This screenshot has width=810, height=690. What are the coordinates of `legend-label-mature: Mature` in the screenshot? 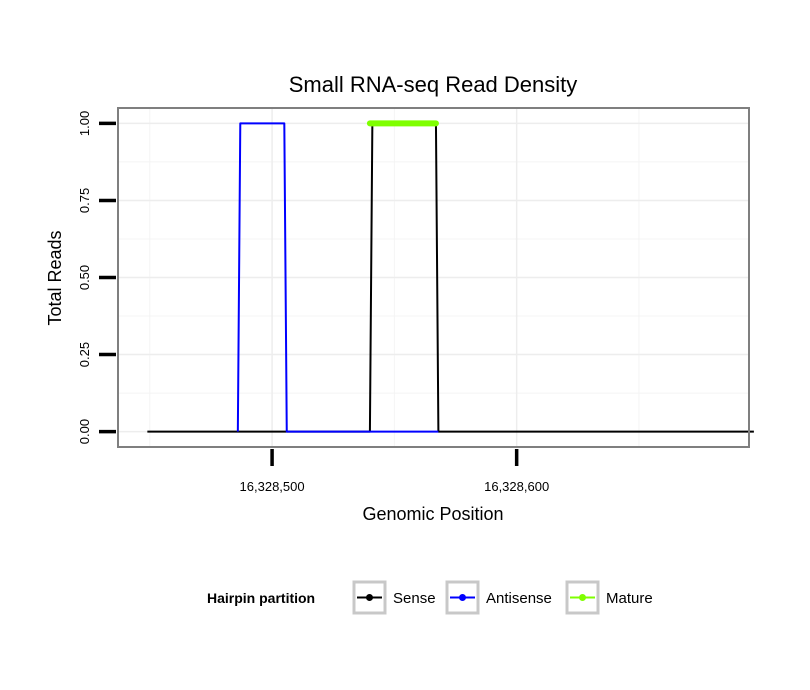 It's located at (629, 598).